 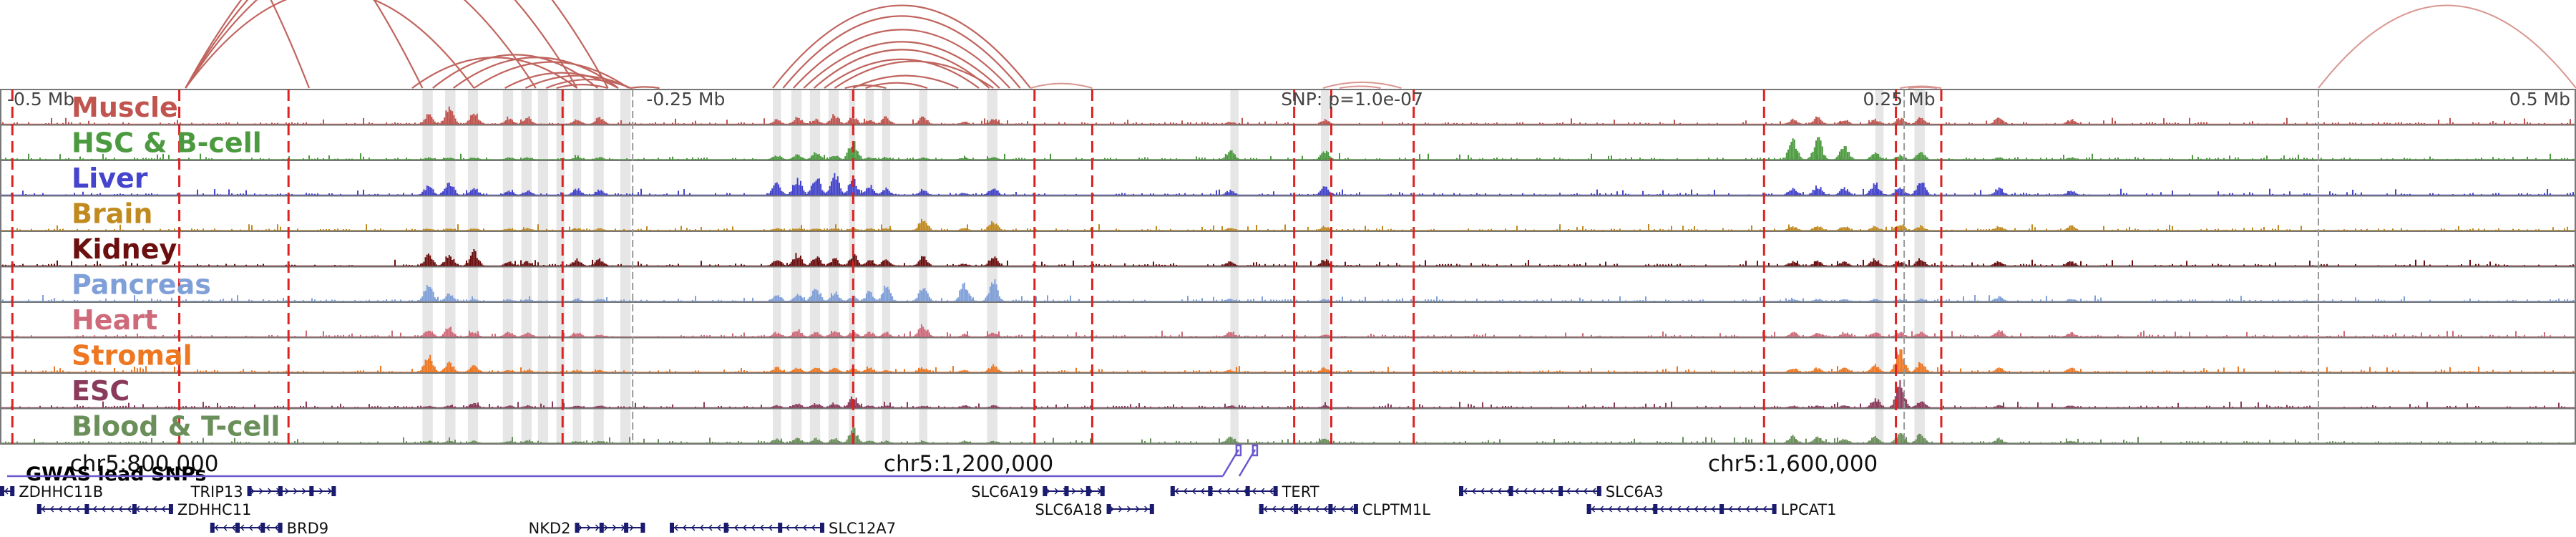 What do you see at coordinates (1287, 330) in the screenshot?
I see `signal-heart` at bounding box center [1287, 330].